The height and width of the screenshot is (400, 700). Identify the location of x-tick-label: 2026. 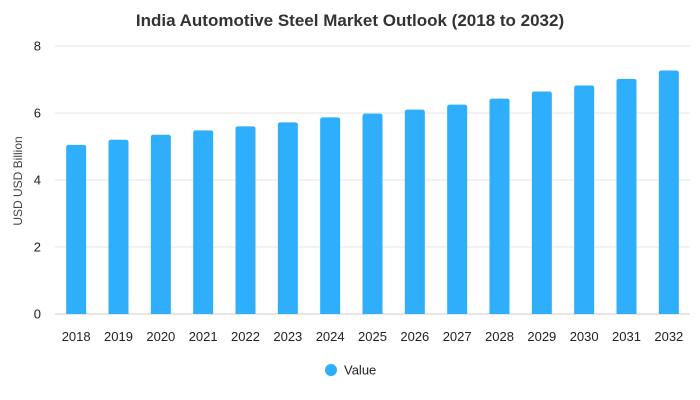
(414, 336).